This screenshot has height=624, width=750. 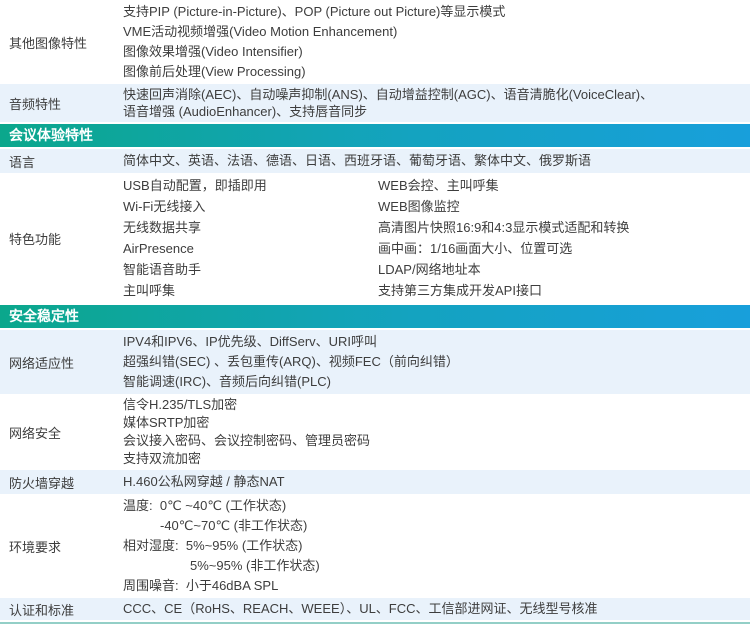 I want to click on spec-line: 智能语音助手, so click(x=162, y=269).